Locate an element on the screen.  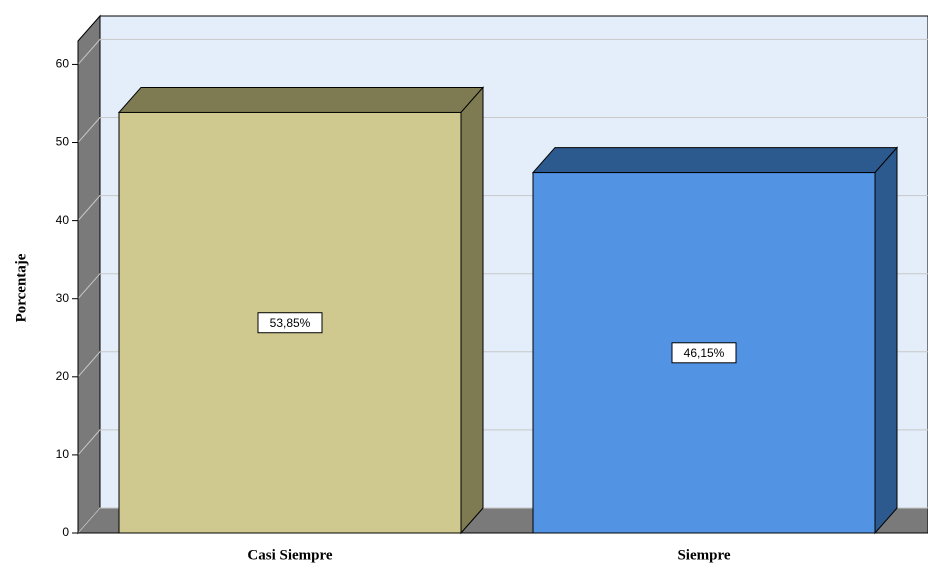
value-label: 46,15% is located at coordinates (704, 353).